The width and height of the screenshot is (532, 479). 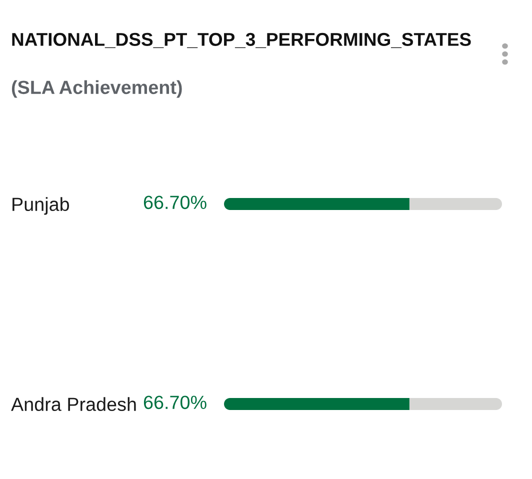 What do you see at coordinates (241, 40) in the screenshot?
I see `chart-title: NATIONAL_DSS_PT_TOP_3_PERFORMING_STATES` at bounding box center [241, 40].